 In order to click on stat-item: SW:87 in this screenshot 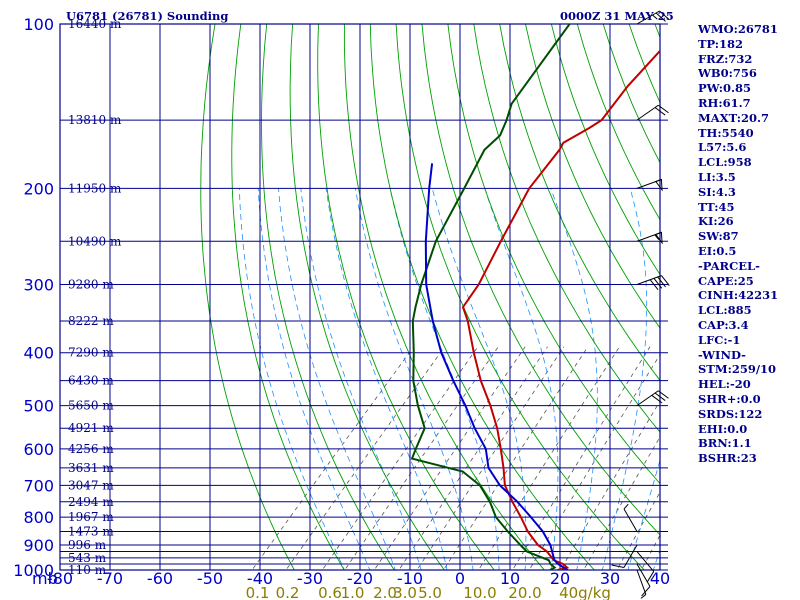, I will do `click(718, 236)`.